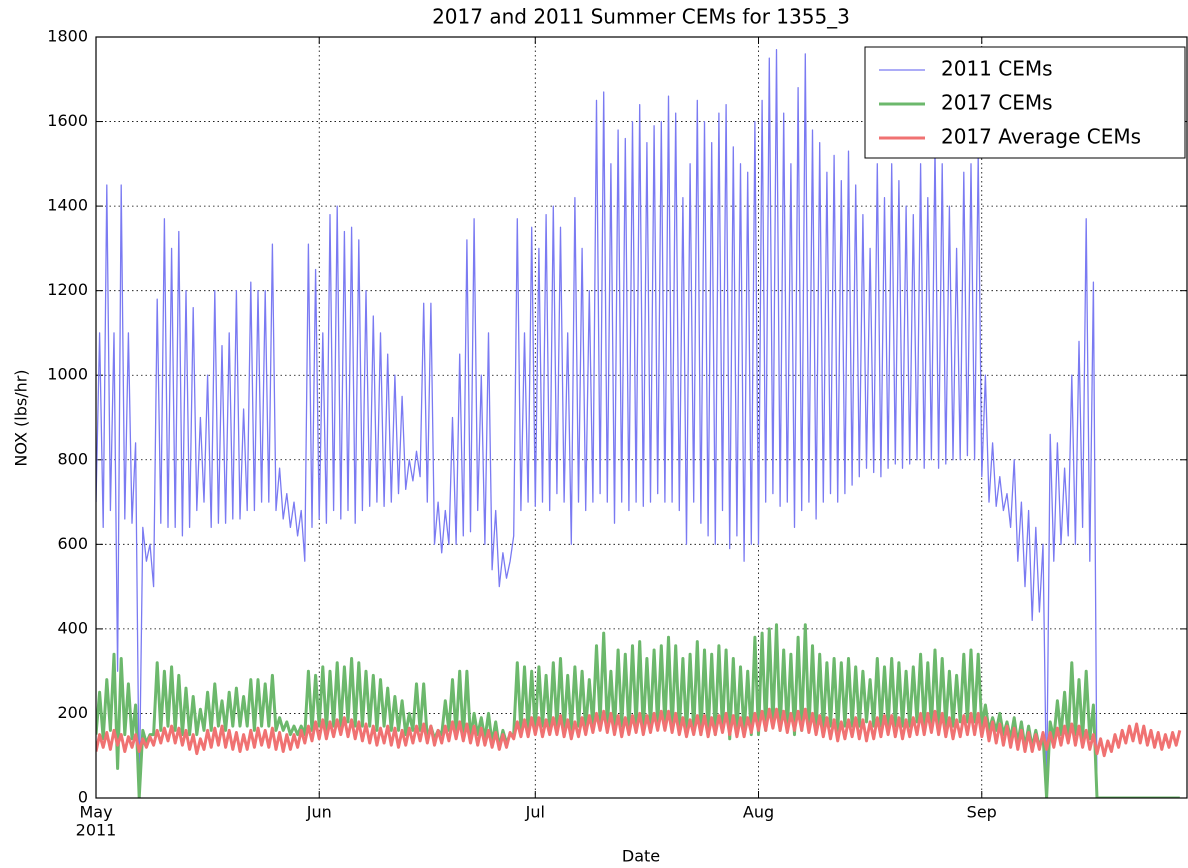 This screenshot has width=1188, height=868. What do you see at coordinates (319, 812) in the screenshot?
I see `x-tick-label: Jun` at bounding box center [319, 812].